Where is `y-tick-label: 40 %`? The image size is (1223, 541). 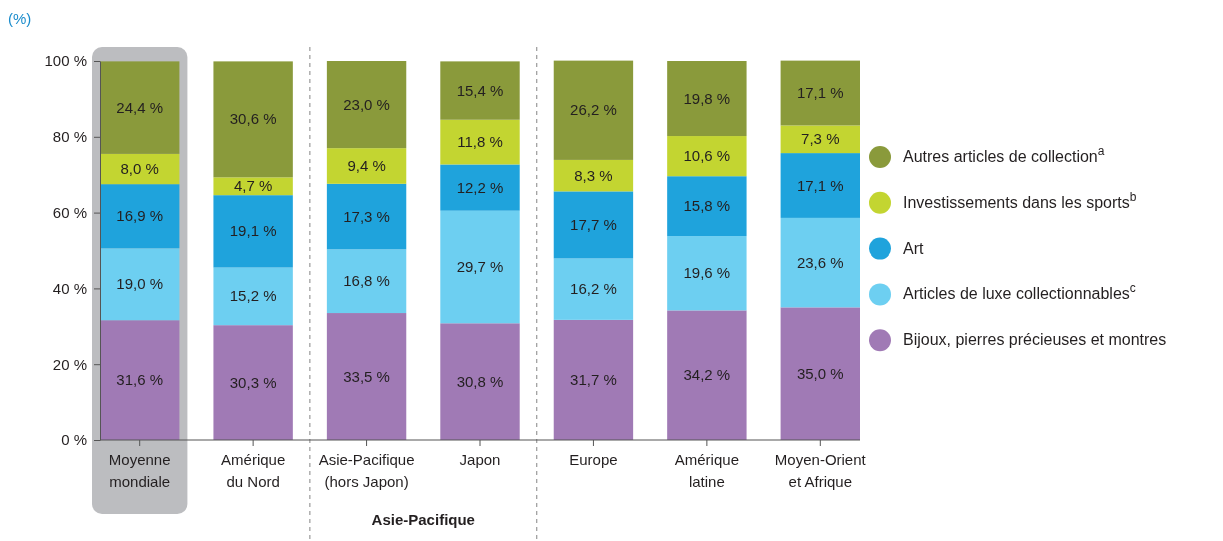 y-tick-label: 40 % is located at coordinates (69, 288).